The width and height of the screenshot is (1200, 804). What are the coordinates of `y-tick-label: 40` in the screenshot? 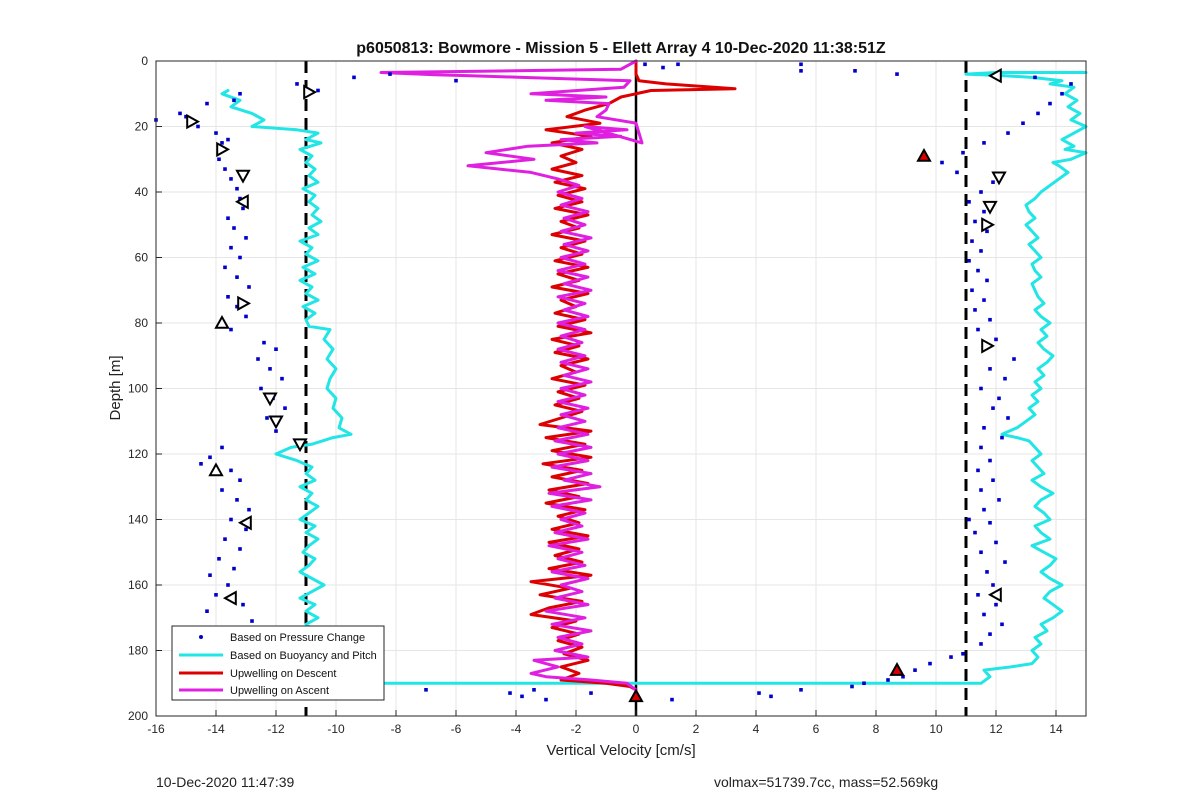 It's located at (142, 192).